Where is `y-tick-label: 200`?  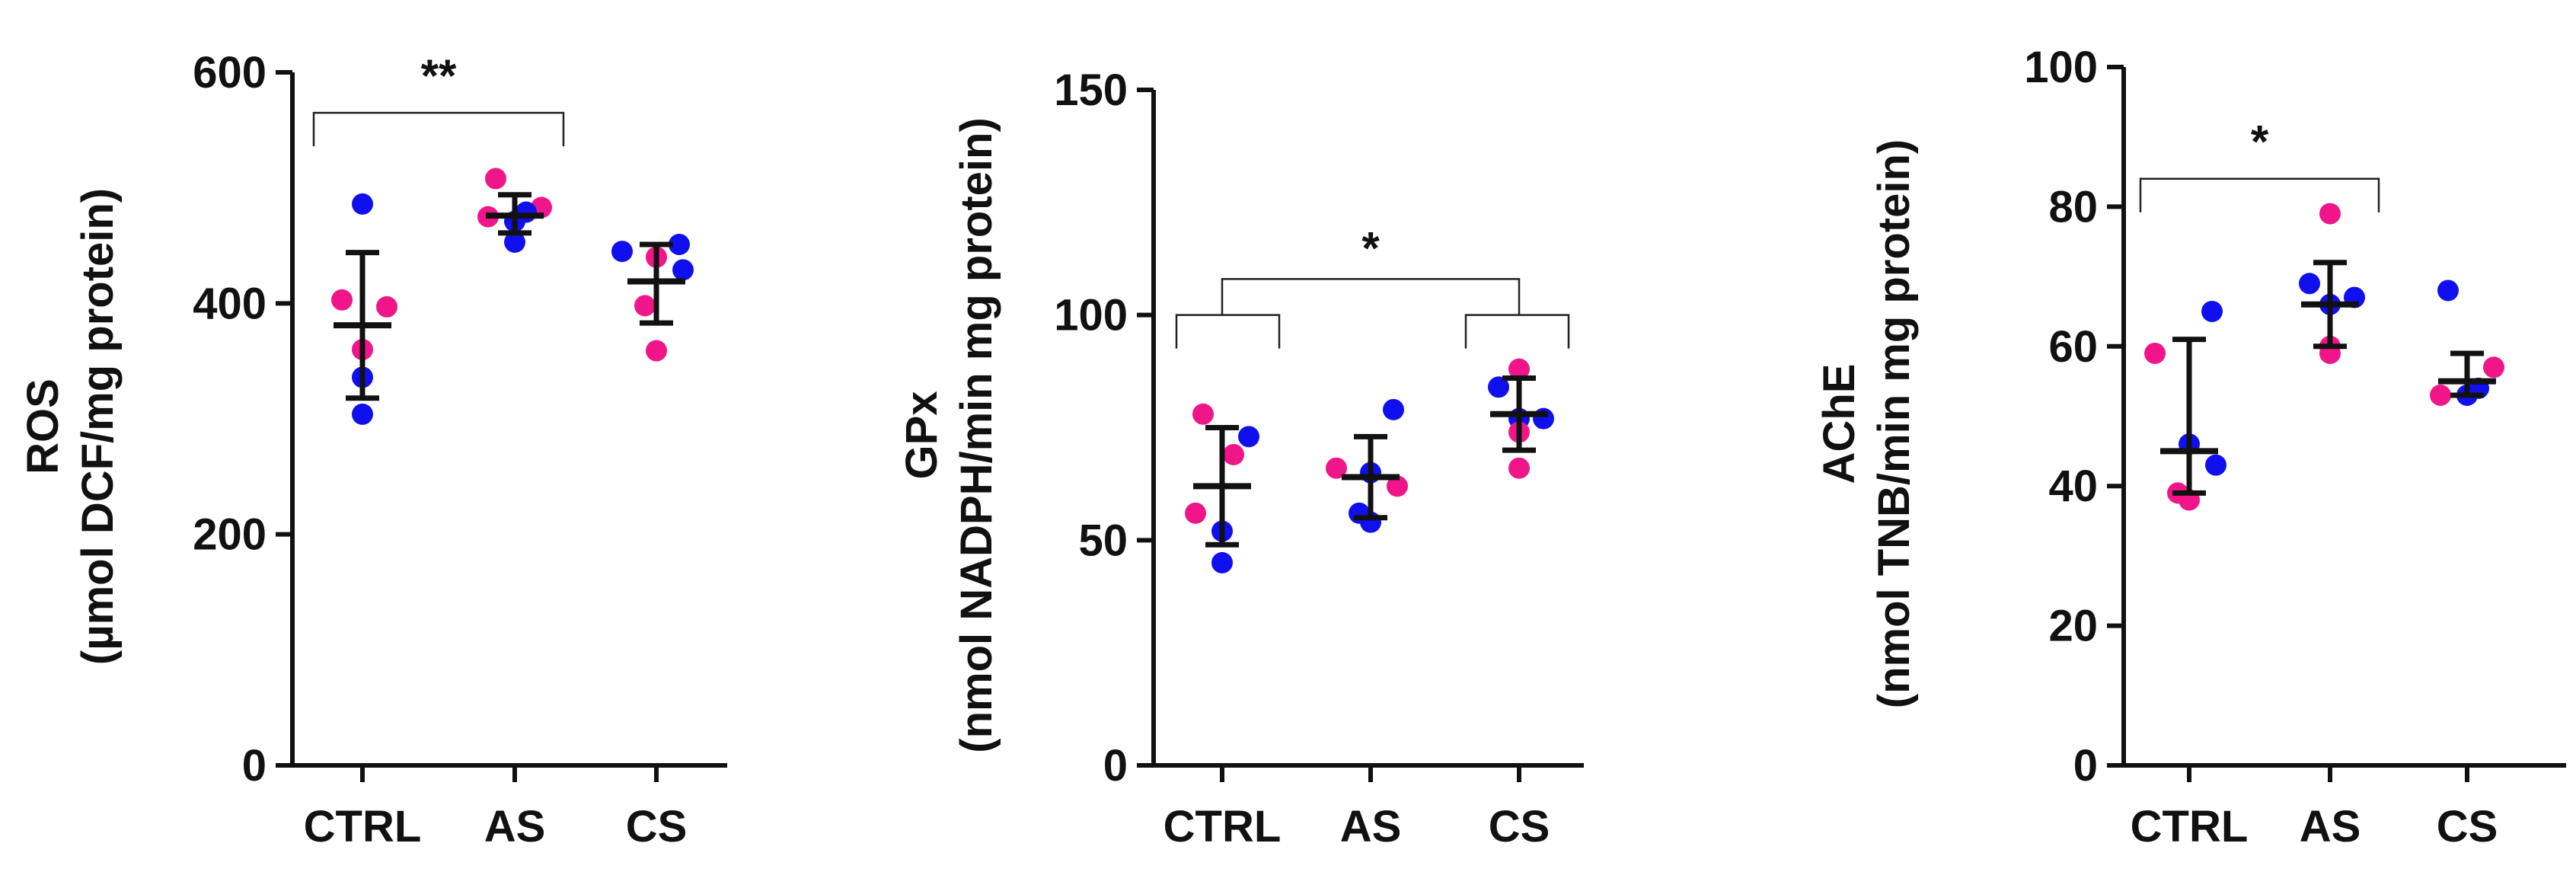 y-tick-label: 200 is located at coordinates (230, 535).